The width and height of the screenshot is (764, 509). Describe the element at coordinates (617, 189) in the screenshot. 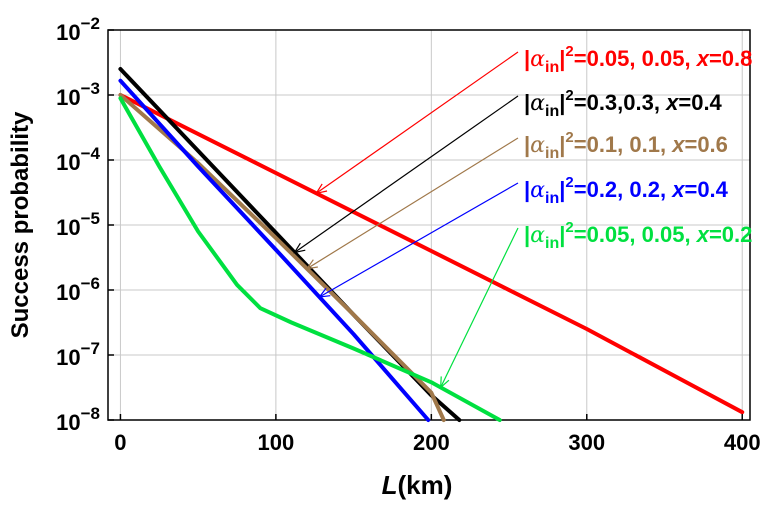

I see `legend-alpha-value: =0.2, 0.2` at that location.